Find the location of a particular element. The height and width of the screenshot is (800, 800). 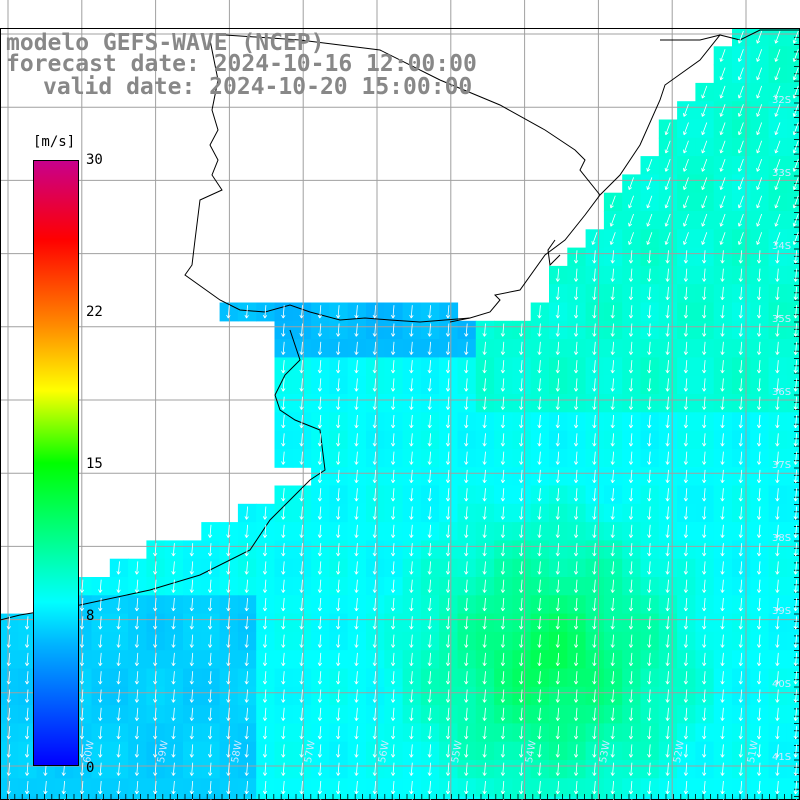

colorbar-tick-8: 8 is located at coordinates (90, 616).